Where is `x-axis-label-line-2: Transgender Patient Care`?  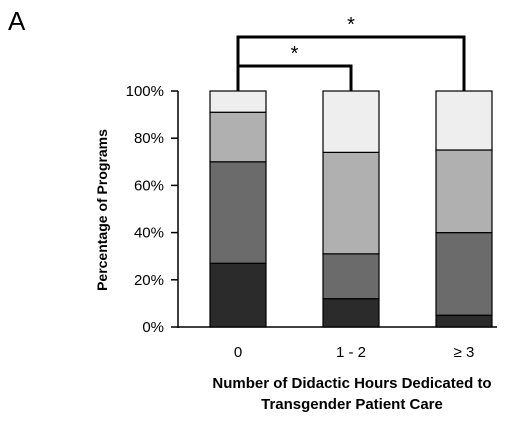 x-axis-label-line-2: Transgender Patient Care is located at coordinates (352, 404).